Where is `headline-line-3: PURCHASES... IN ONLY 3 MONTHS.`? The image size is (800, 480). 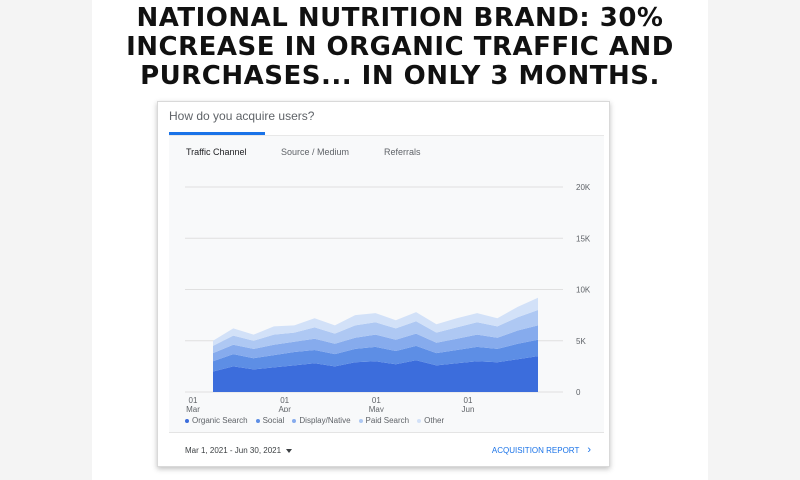
headline-line-3: PURCHASES... IN ONLY 3 MONTHS. is located at coordinates (400, 76).